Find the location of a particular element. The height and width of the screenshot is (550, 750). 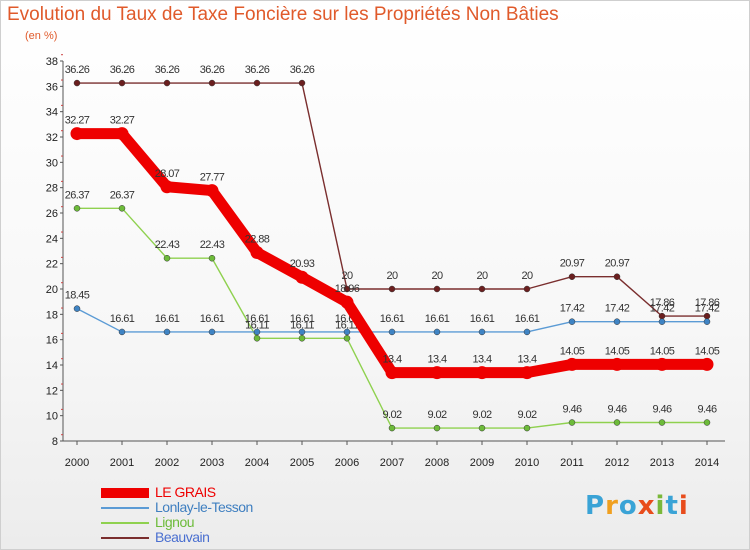

x-tick-label: 2008 is located at coordinates (437, 463).